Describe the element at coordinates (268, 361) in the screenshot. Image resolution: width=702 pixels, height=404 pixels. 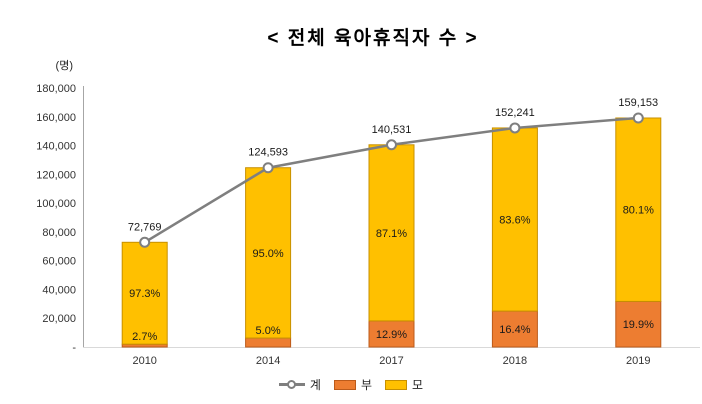
I see `x-tick-label: 2014` at that location.